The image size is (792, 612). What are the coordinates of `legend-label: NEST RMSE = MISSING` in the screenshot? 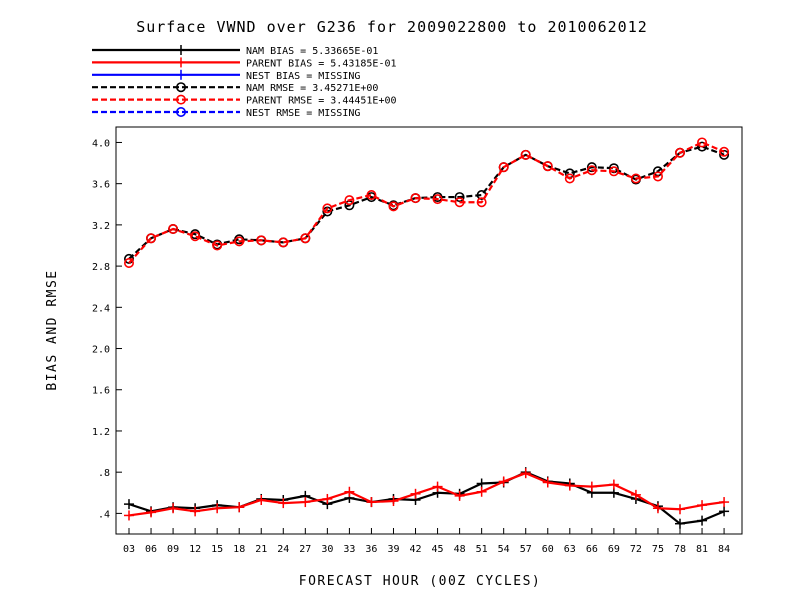 It's located at (303, 113).